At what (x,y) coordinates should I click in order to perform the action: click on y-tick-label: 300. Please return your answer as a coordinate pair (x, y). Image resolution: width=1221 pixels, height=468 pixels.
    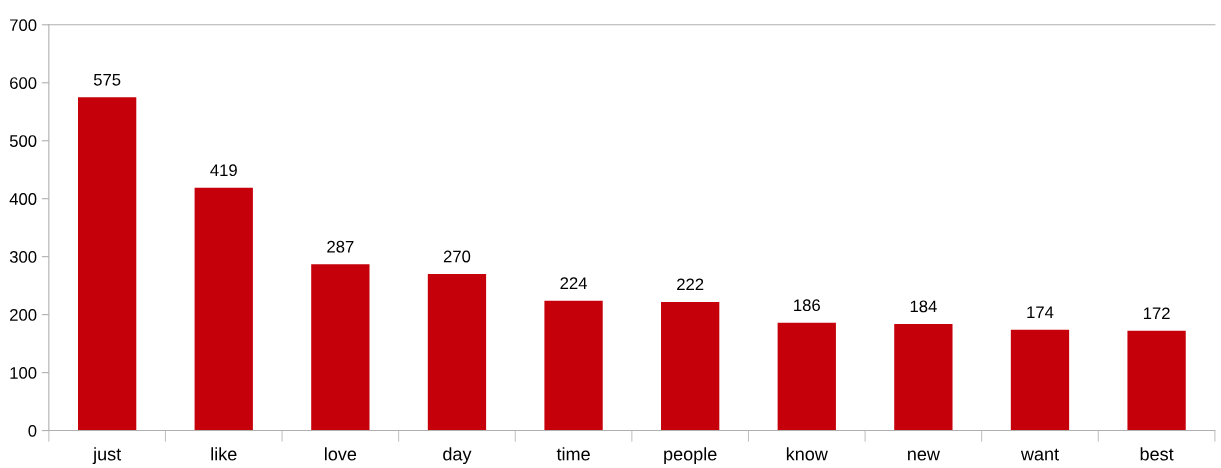
    Looking at the image, I should click on (23, 257).